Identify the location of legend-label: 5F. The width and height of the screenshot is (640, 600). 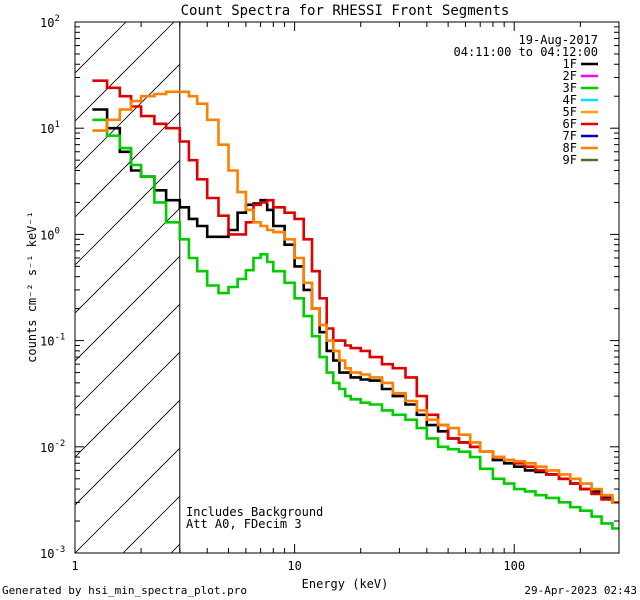
(570, 112).